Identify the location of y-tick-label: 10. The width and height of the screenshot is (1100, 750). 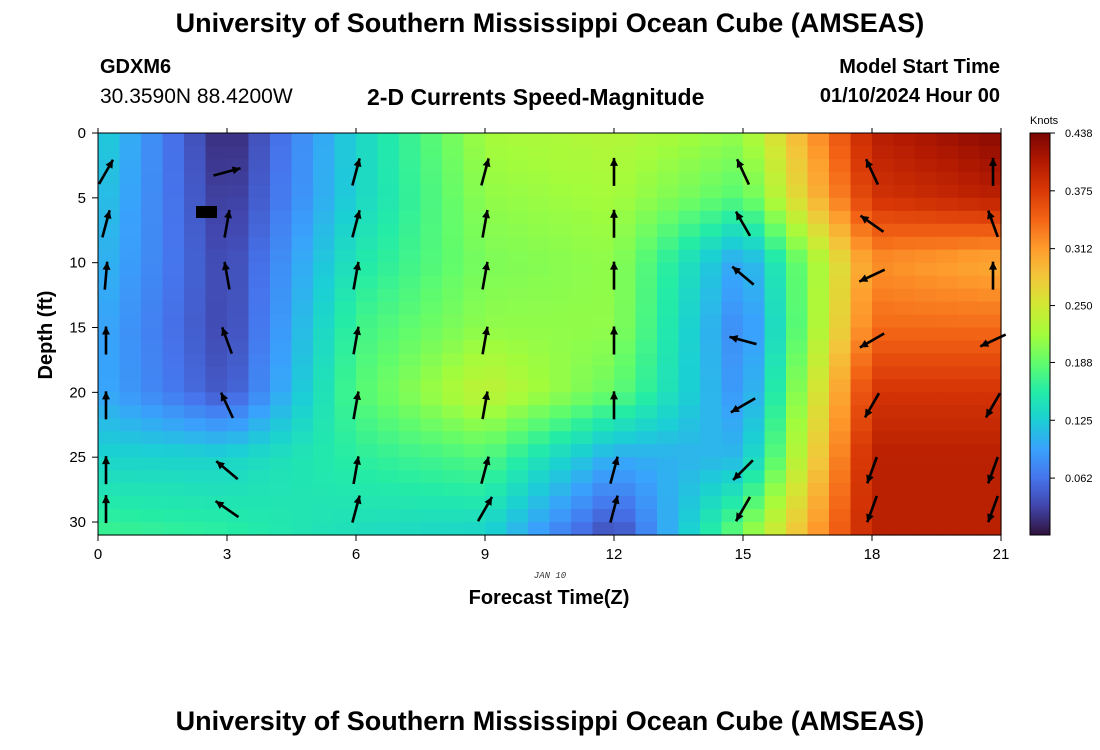
(77, 263).